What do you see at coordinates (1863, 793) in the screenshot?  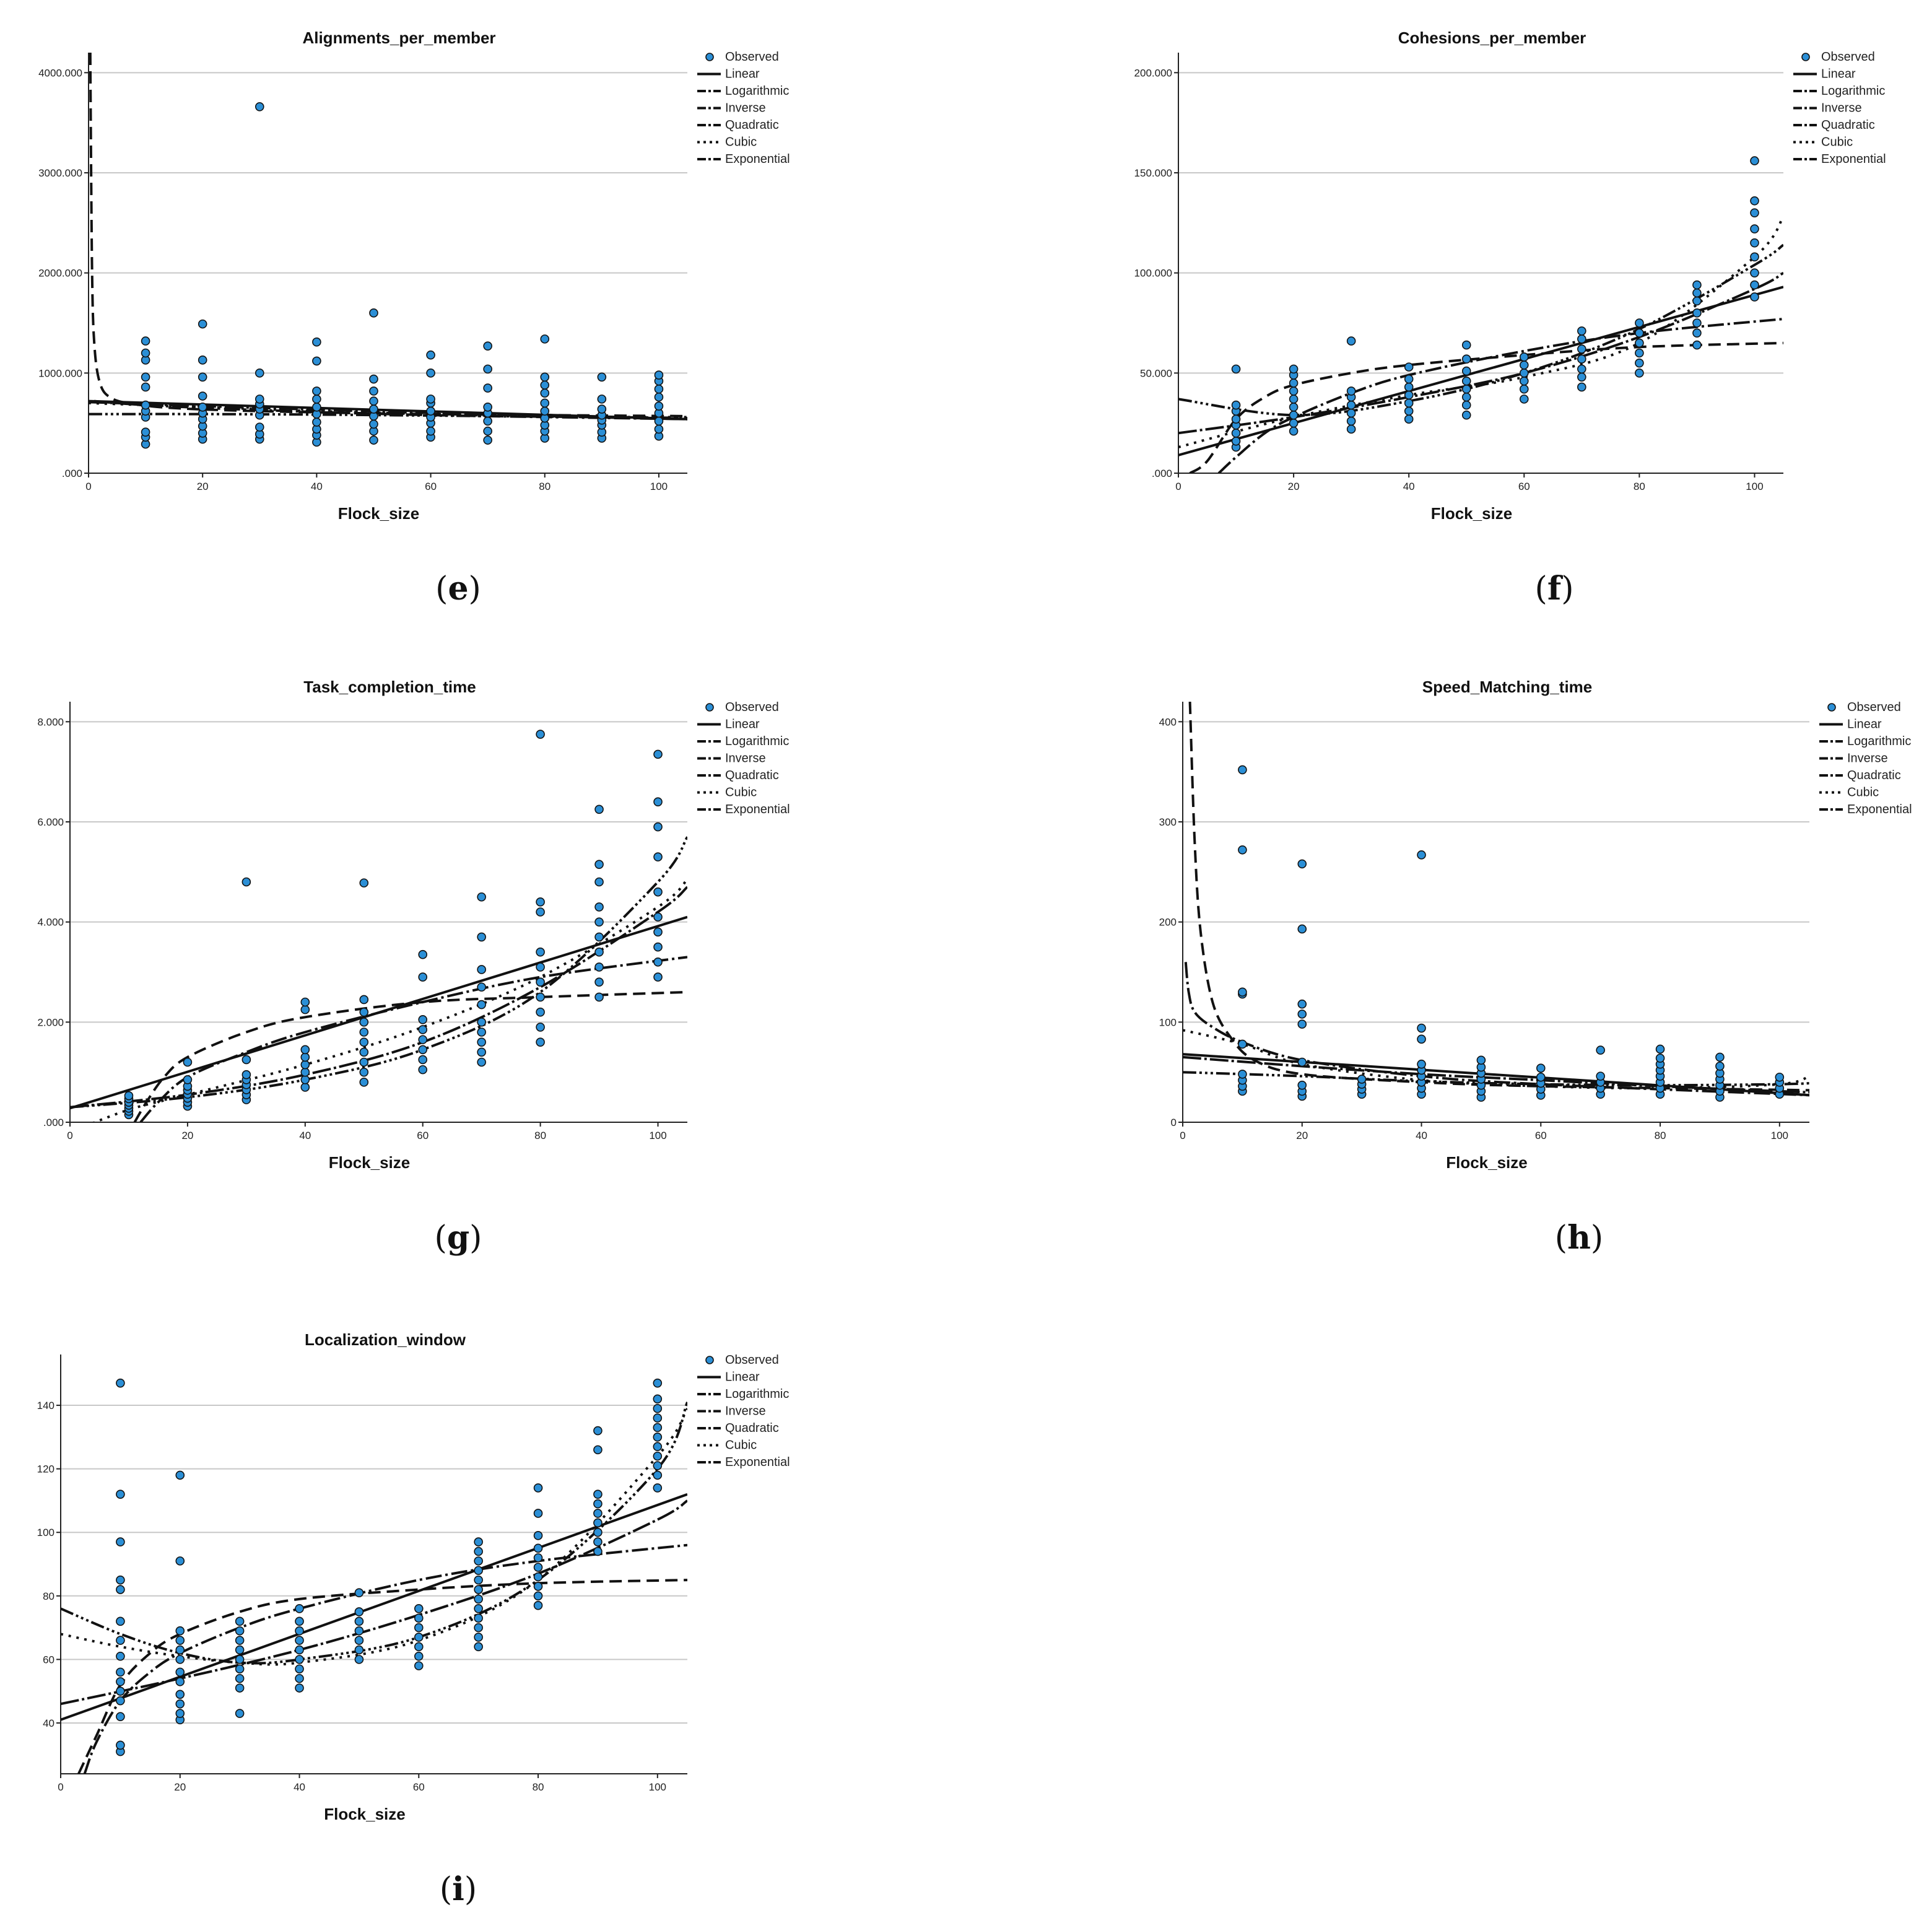 I see `legend-label-cubic: Cubic` at bounding box center [1863, 793].